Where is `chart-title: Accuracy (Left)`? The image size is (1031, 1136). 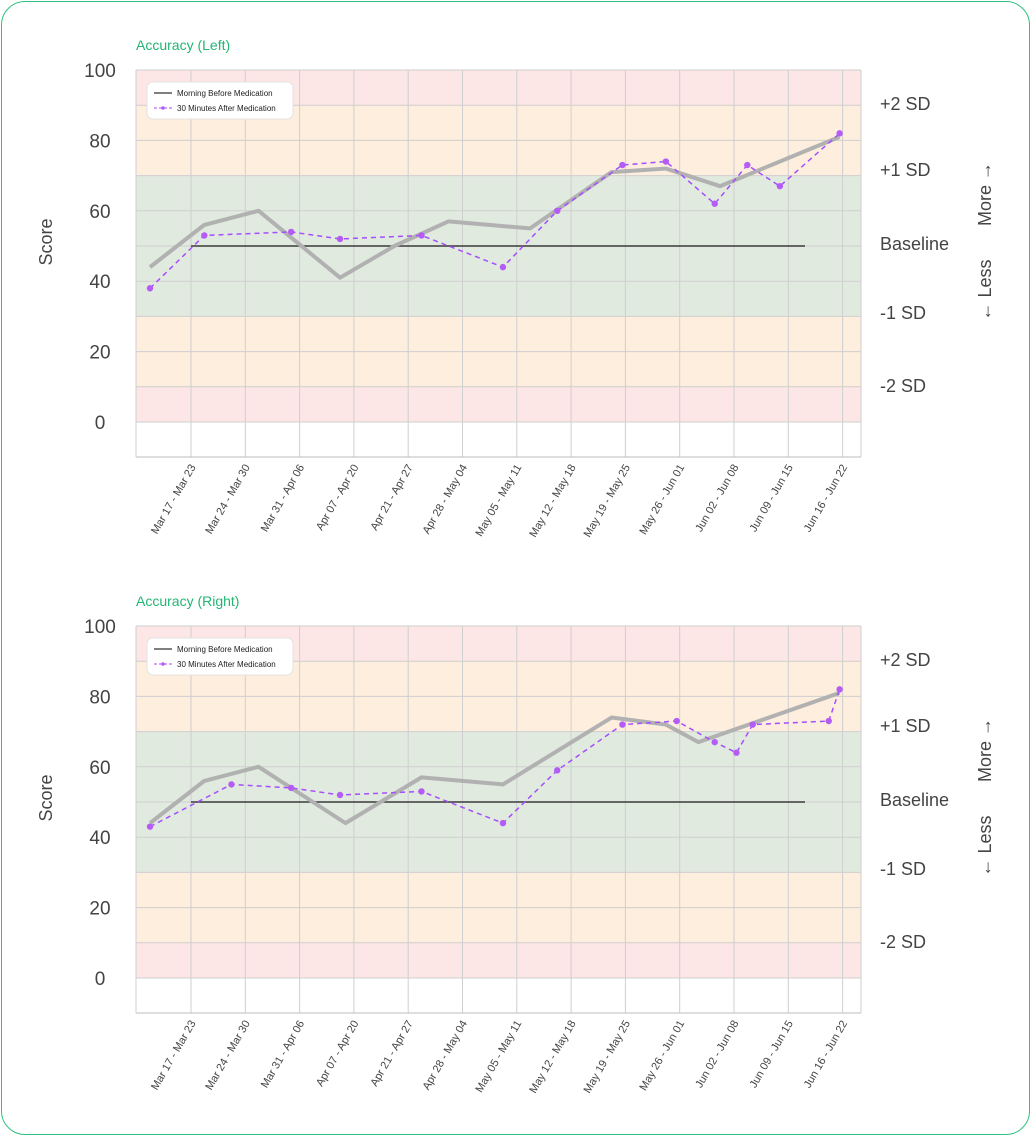
chart-title: Accuracy (Left) is located at coordinates (183, 45).